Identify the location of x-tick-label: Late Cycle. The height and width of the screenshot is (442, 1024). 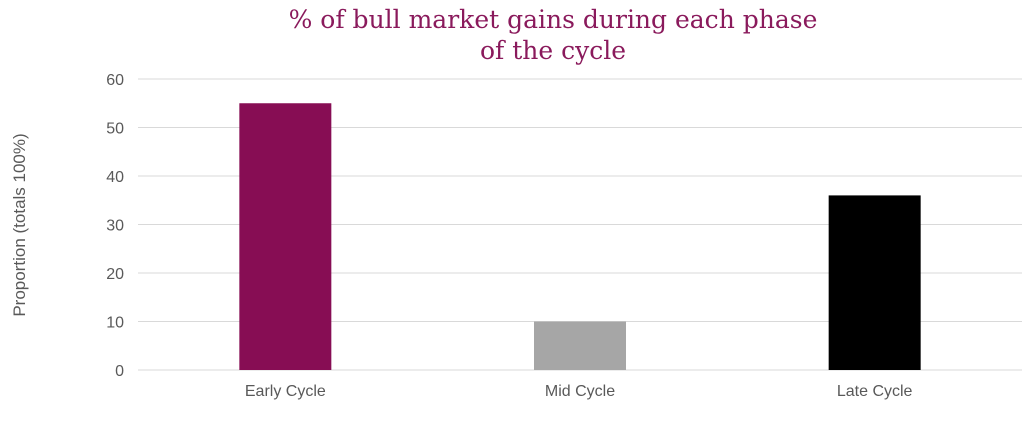
(875, 391).